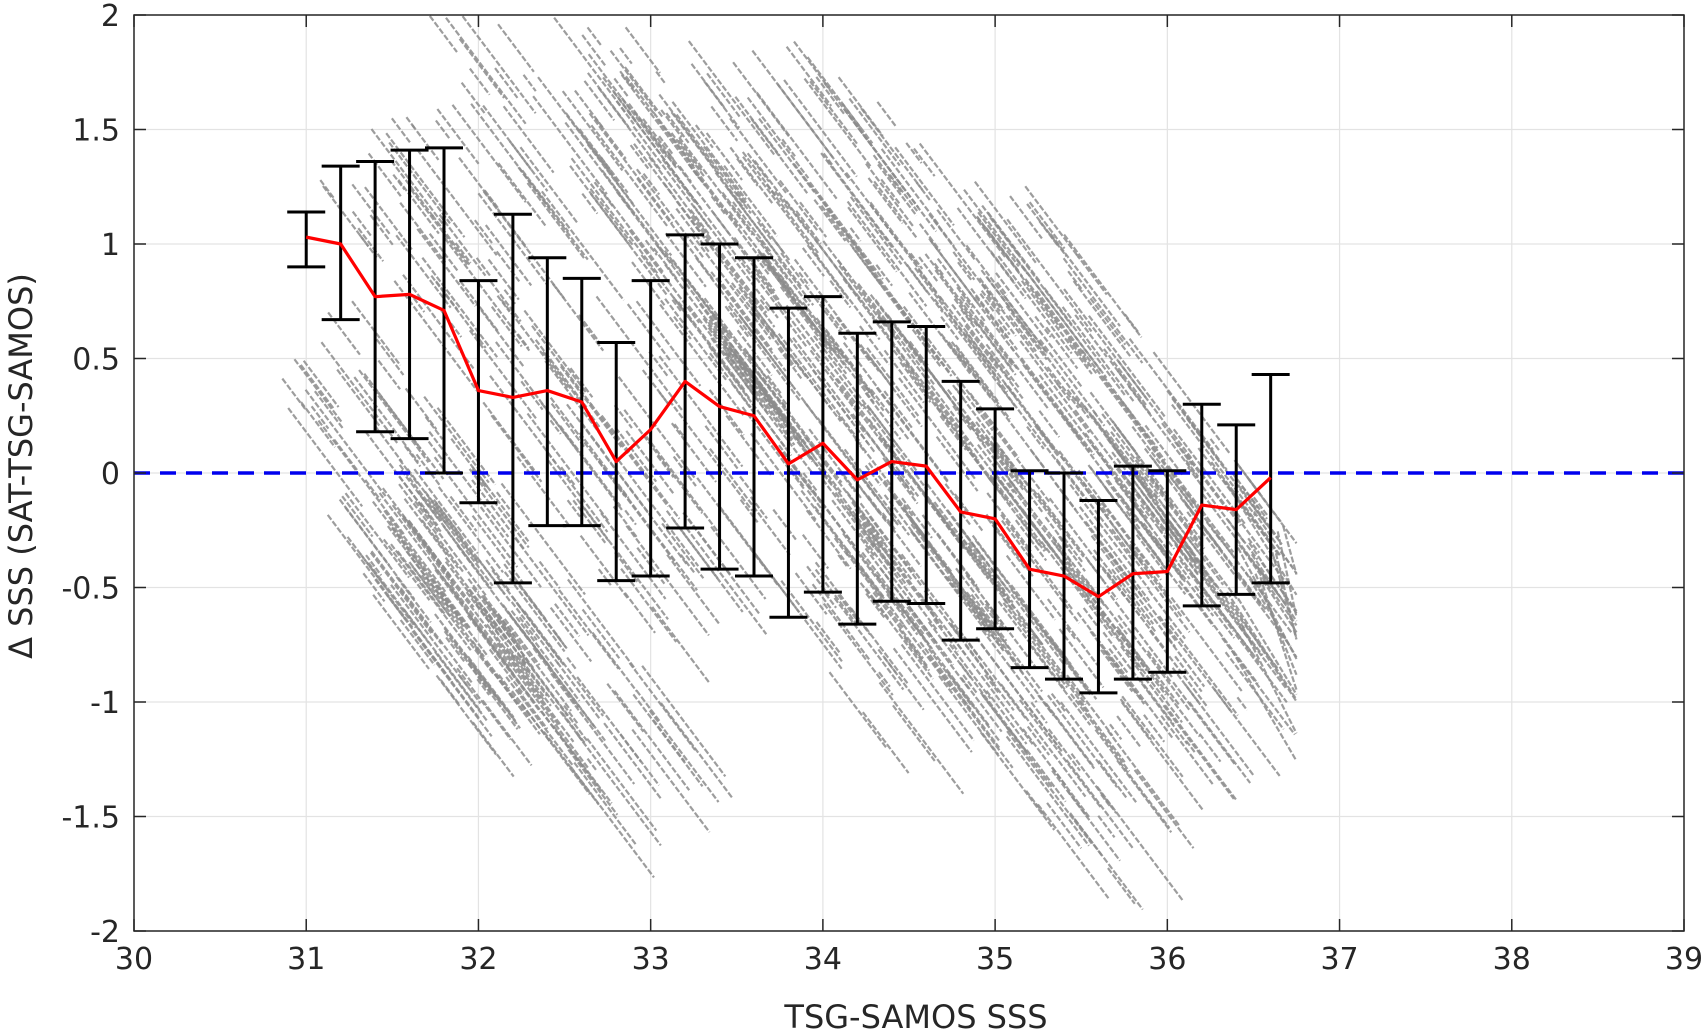 The image size is (1706, 1031). What do you see at coordinates (909, 959) in the screenshot?
I see `x-tick-labels: 30 31 32 33 34 35 36 37 38 39` at bounding box center [909, 959].